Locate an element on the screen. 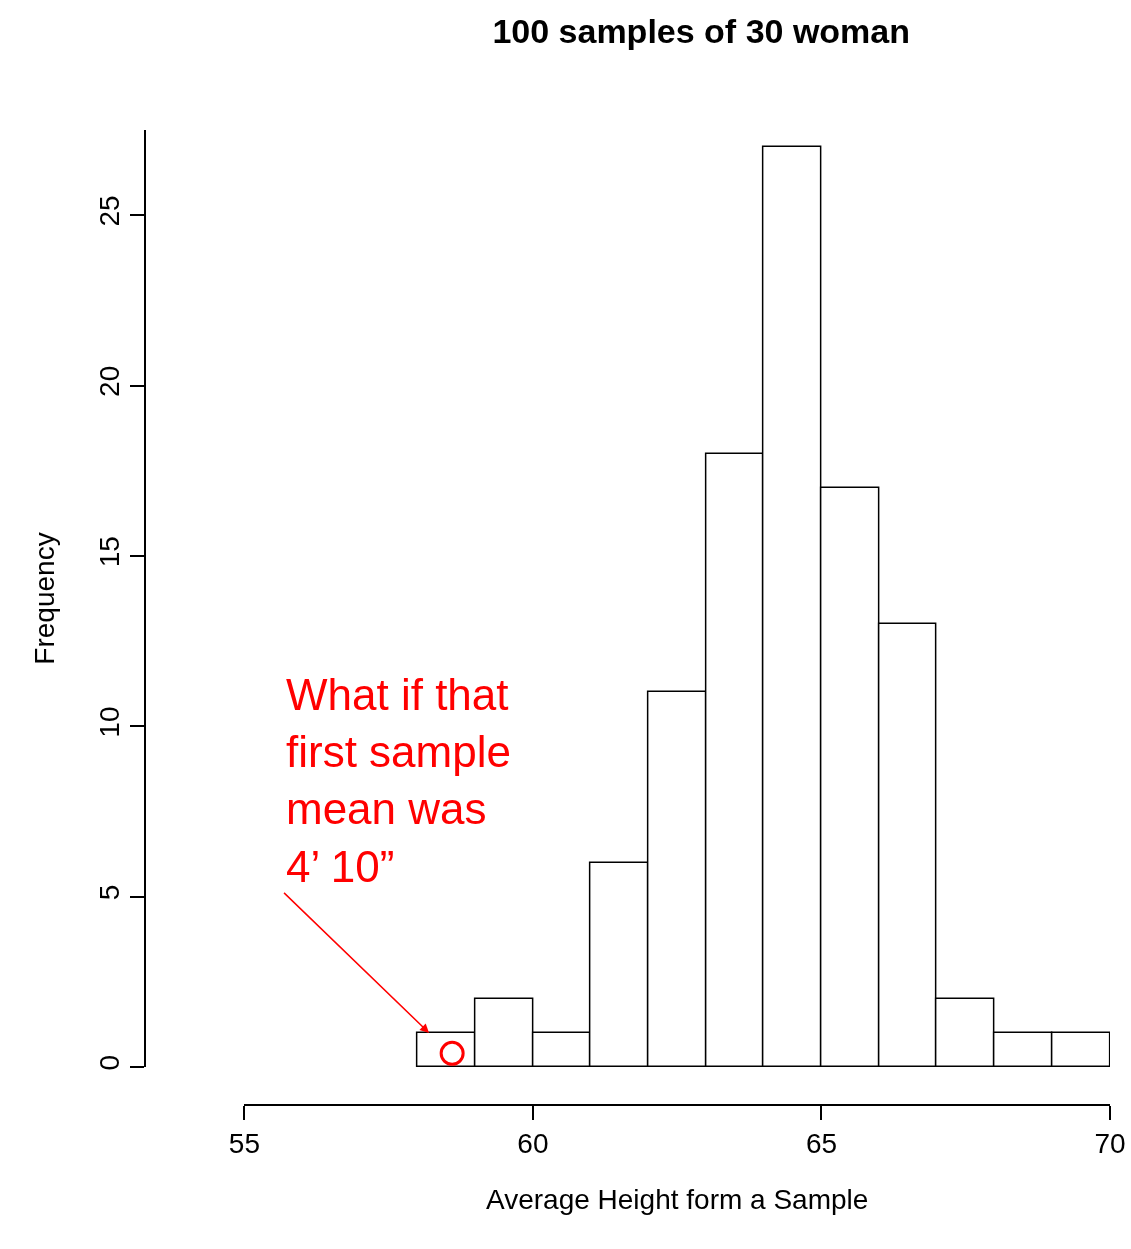  y-tick-label: 5 is located at coordinates (110, 892).